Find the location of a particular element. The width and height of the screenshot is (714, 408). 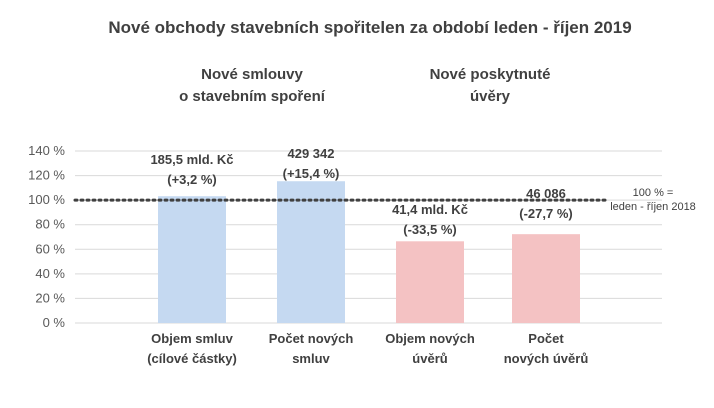

y-tick-label: 60 % is located at coordinates (50, 248).